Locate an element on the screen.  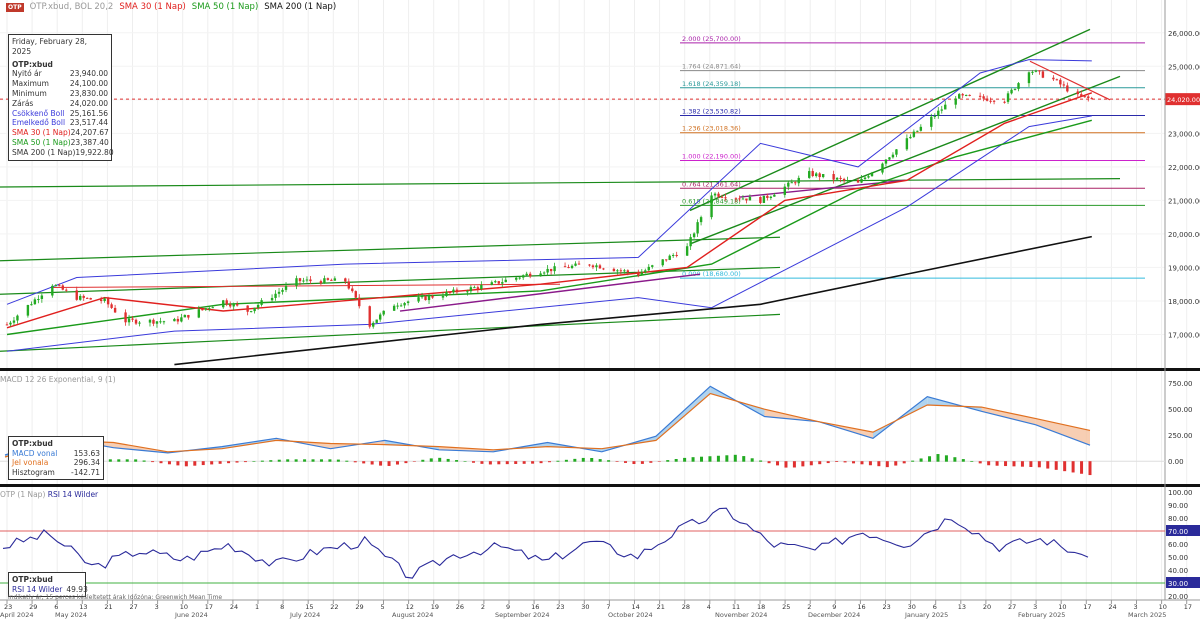
macd-tick-label: 750.00 is located at coordinates (1180, 384).